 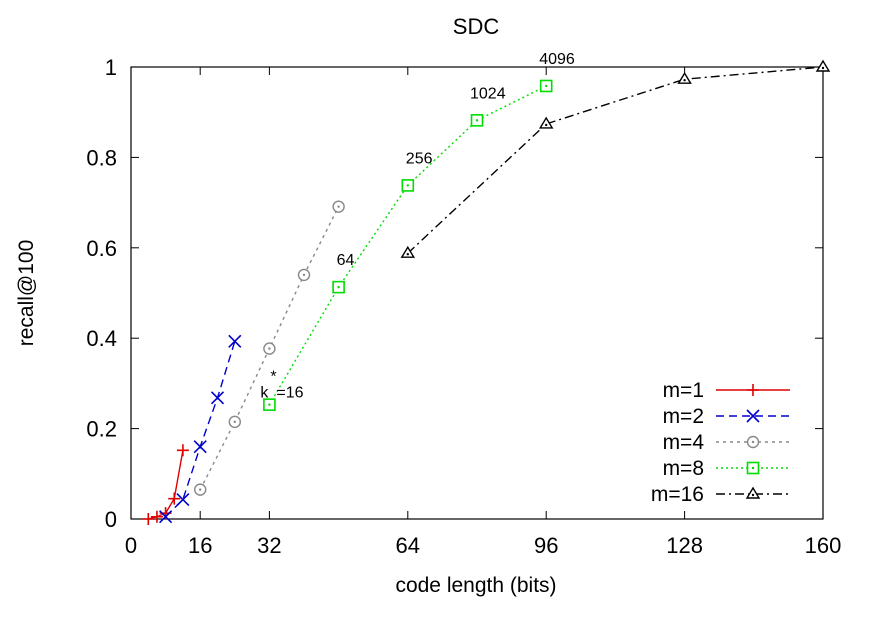 I want to click on annotation-label: 4096, so click(x=557, y=59).